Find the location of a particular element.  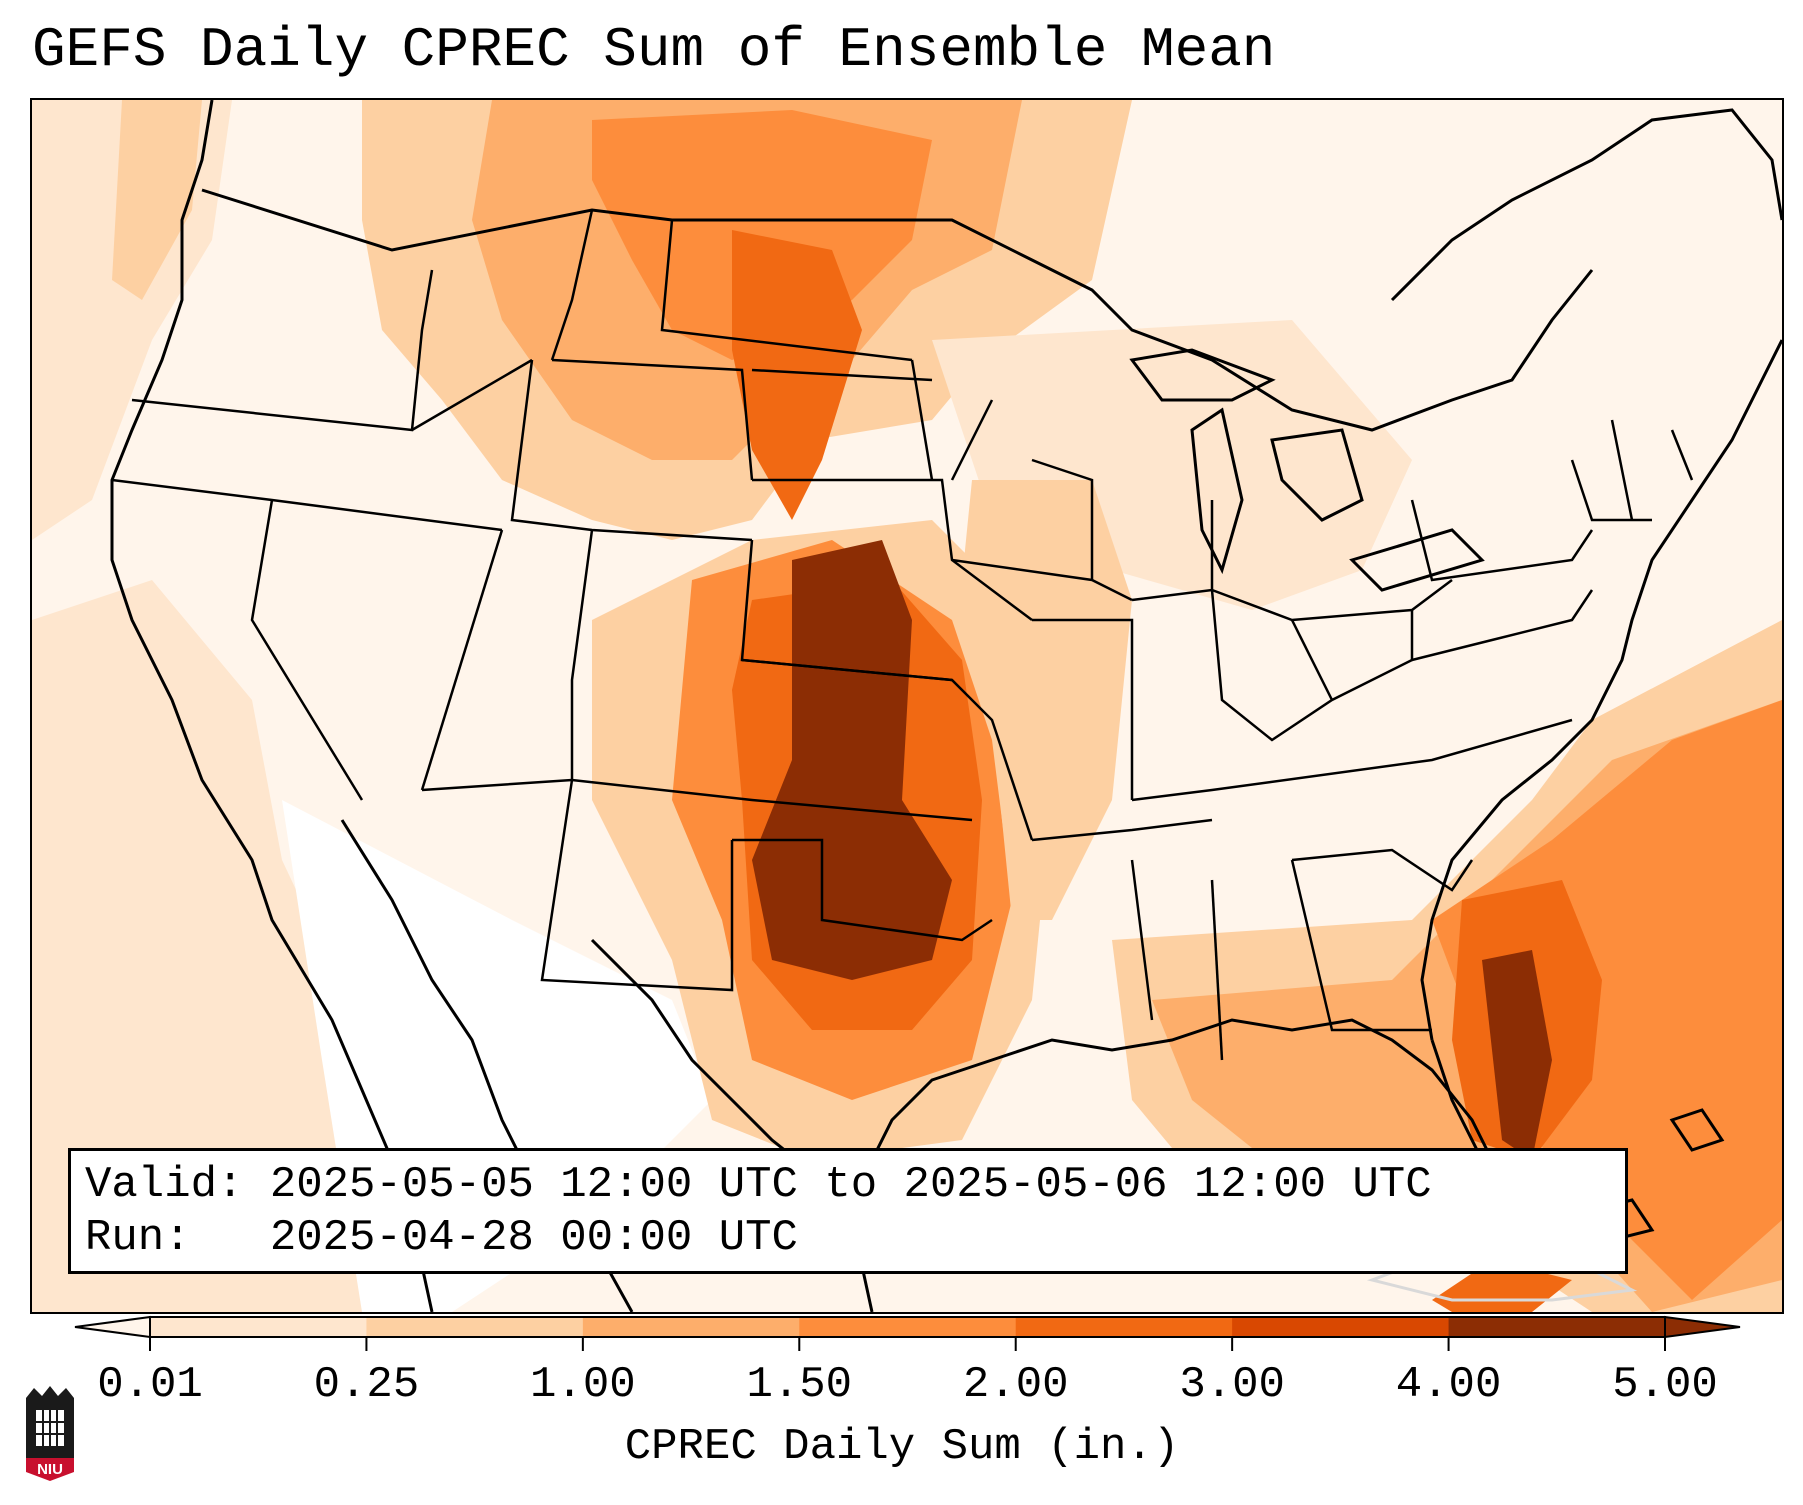

niu-logo: NIU is located at coordinates (50, 1433).